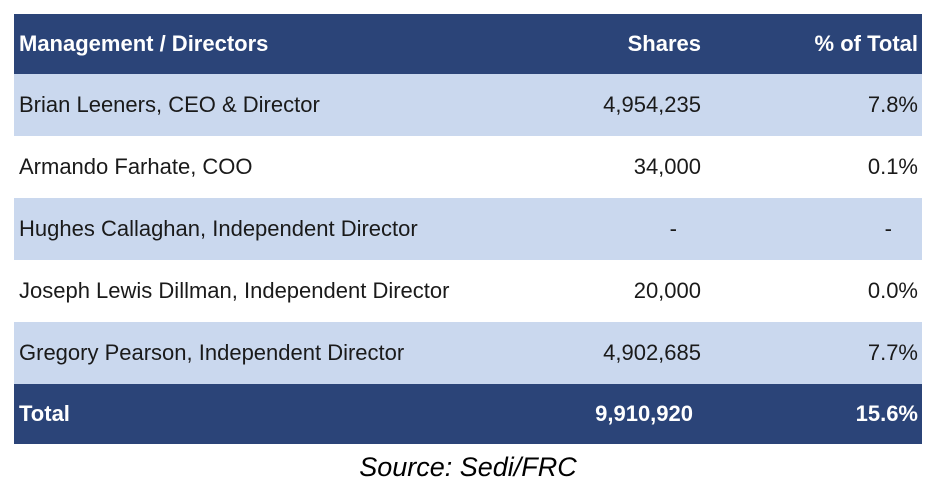 The height and width of the screenshot is (492, 936). Describe the element at coordinates (44, 413) in the screenshot. I see `total-label: Total` at that location.